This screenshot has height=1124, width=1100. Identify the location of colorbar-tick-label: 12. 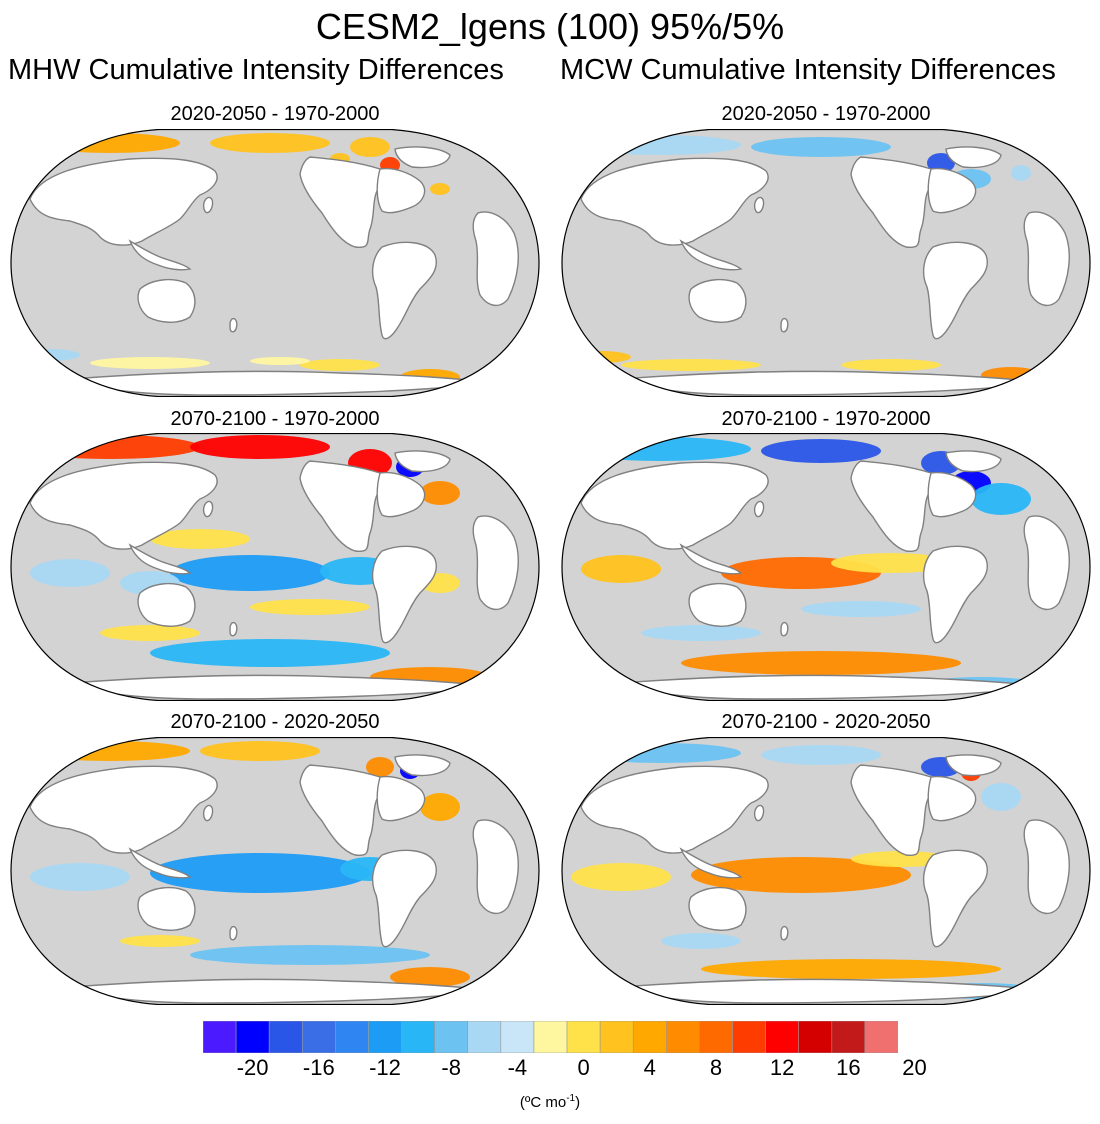
(782, 1067).